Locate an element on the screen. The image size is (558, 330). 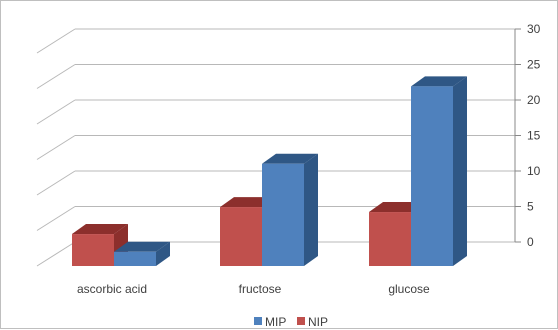
bar-mip-glucose is located at coordinates (439, 171).